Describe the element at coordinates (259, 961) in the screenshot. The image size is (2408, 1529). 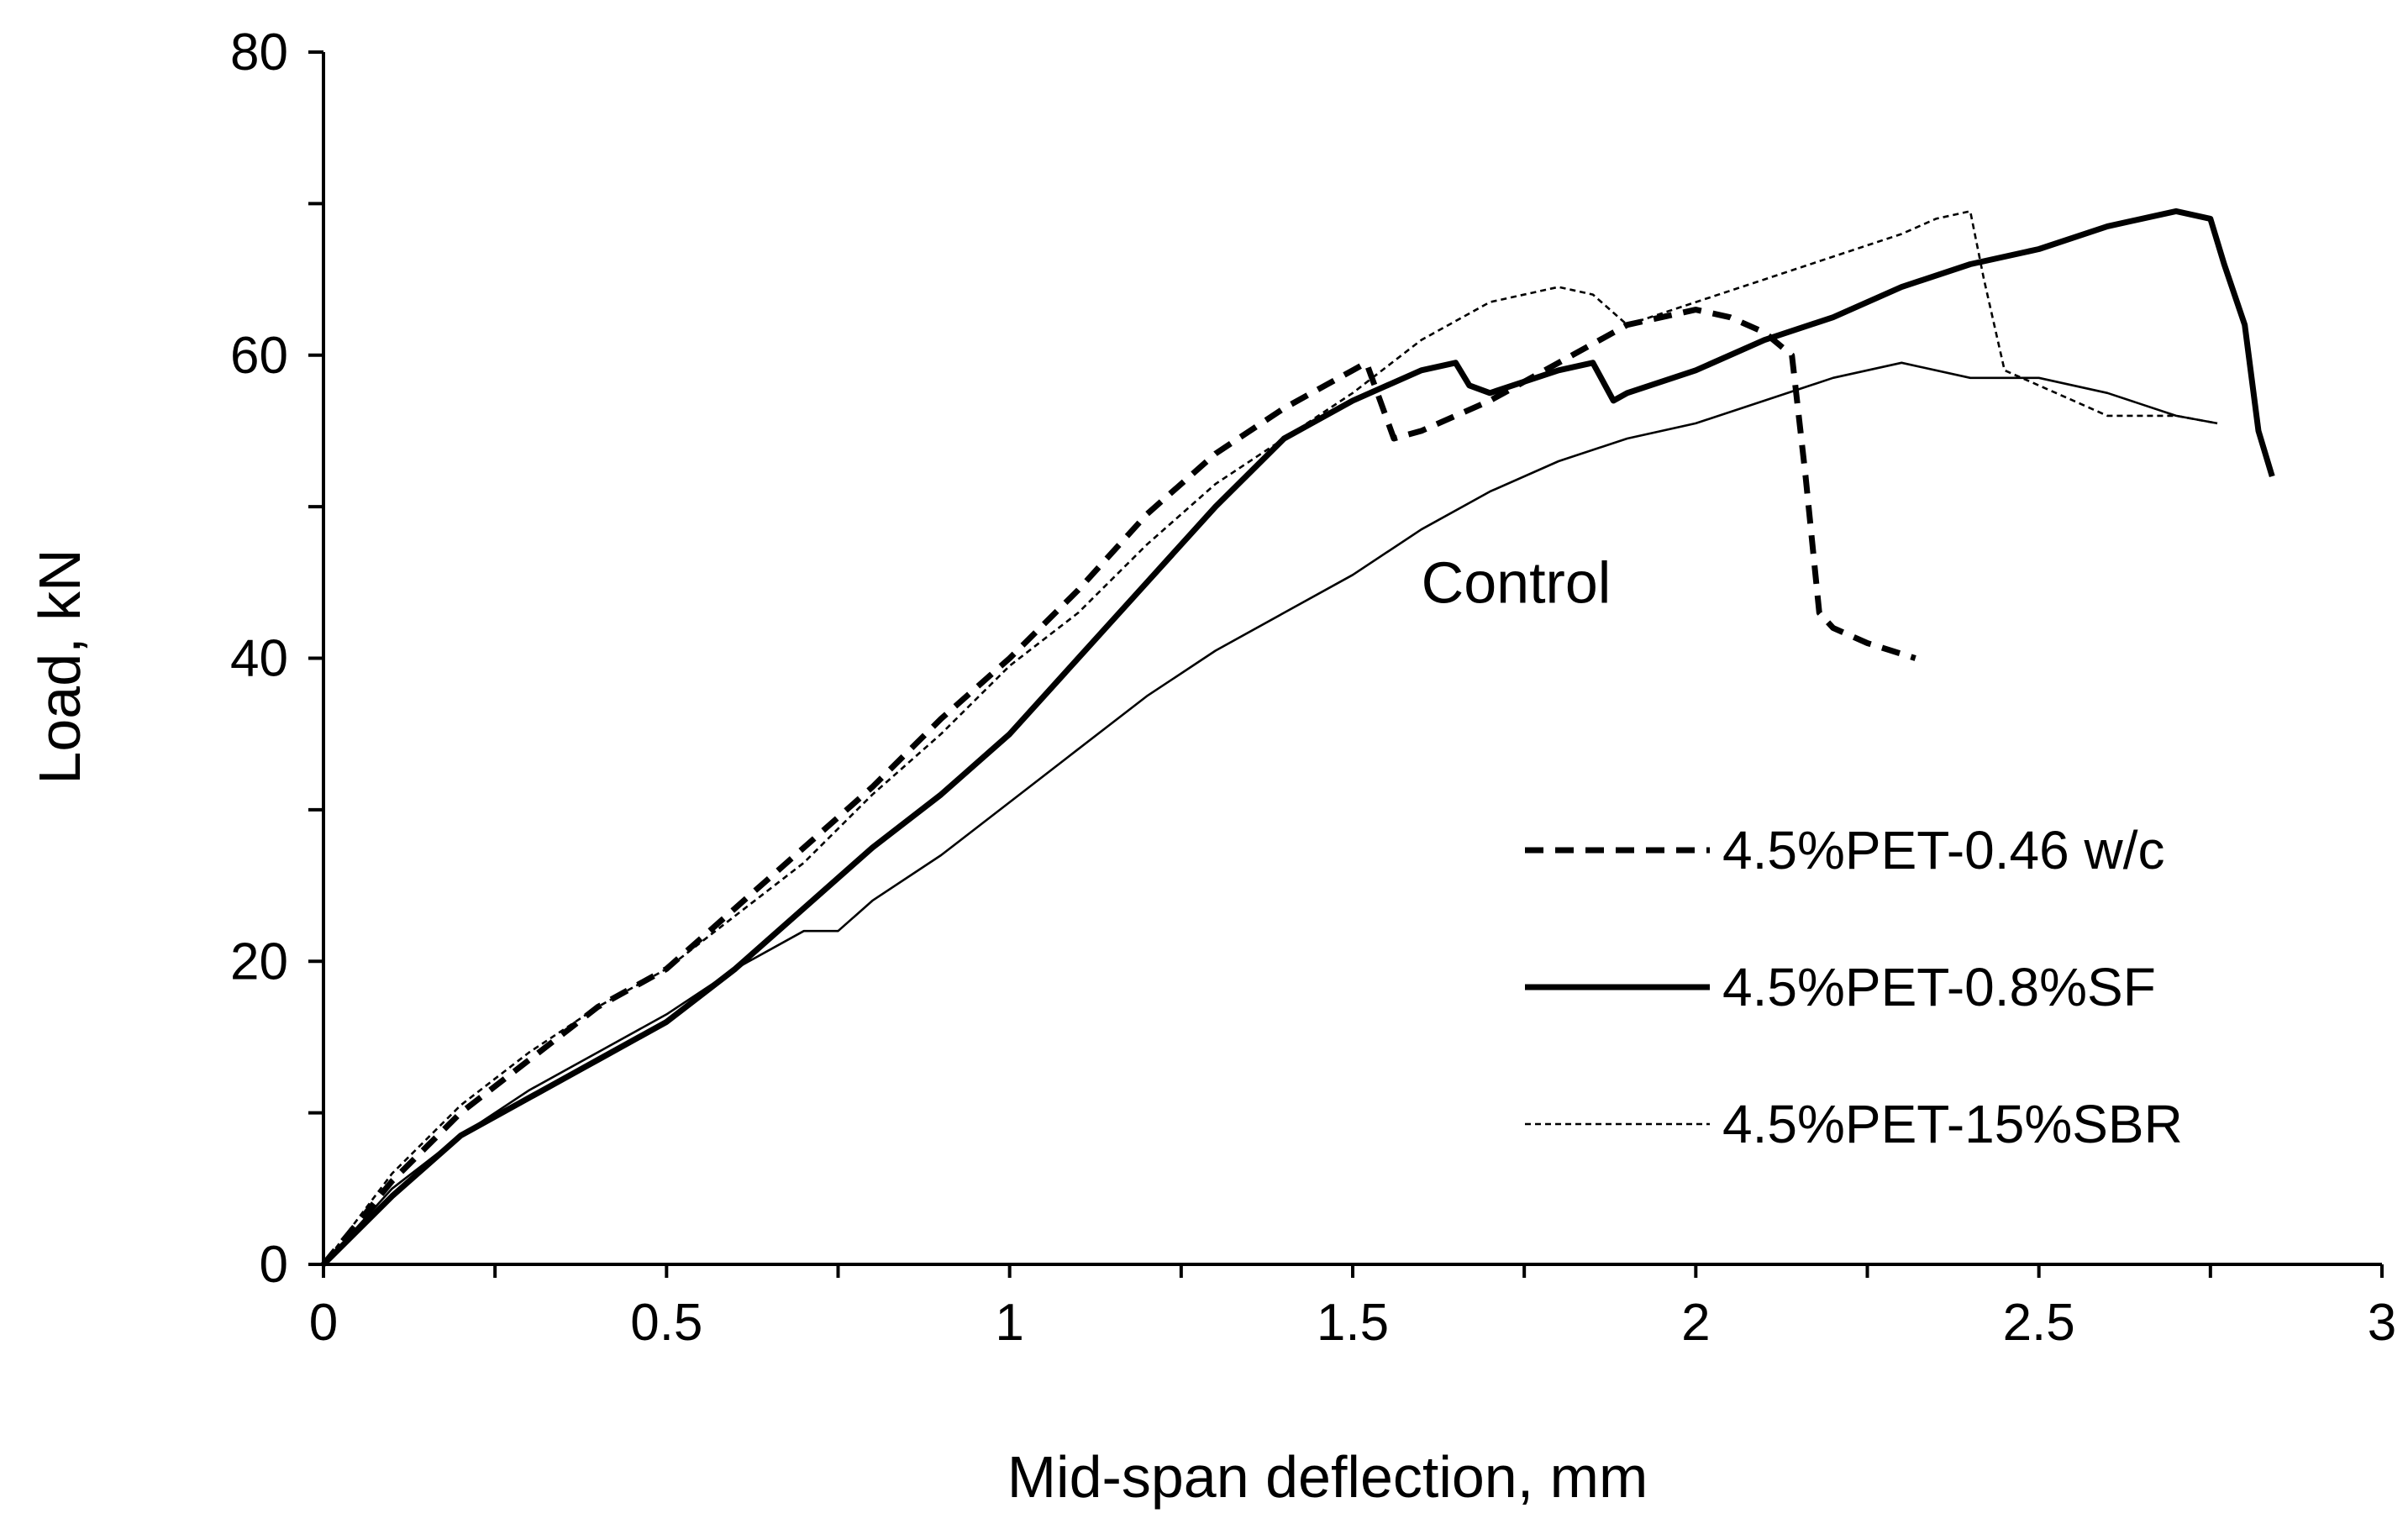
I see `y-tick-label: 20` at that location.